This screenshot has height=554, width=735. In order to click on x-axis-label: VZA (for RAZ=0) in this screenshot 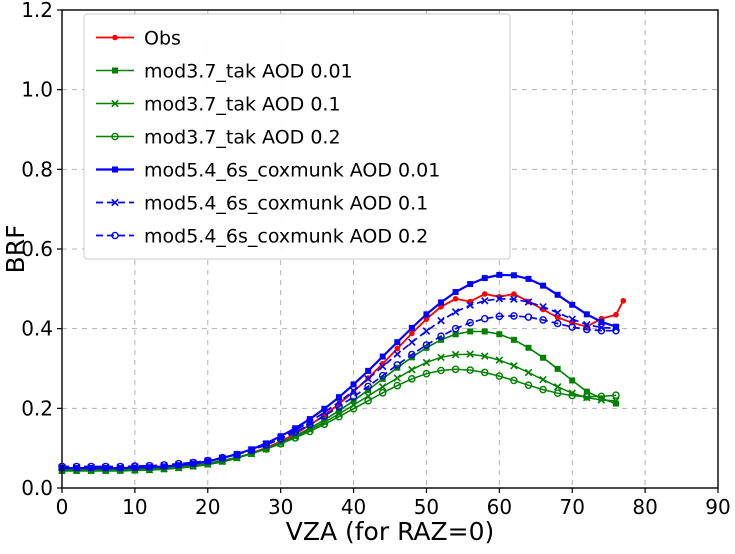, I will do `click(390, 531)`.